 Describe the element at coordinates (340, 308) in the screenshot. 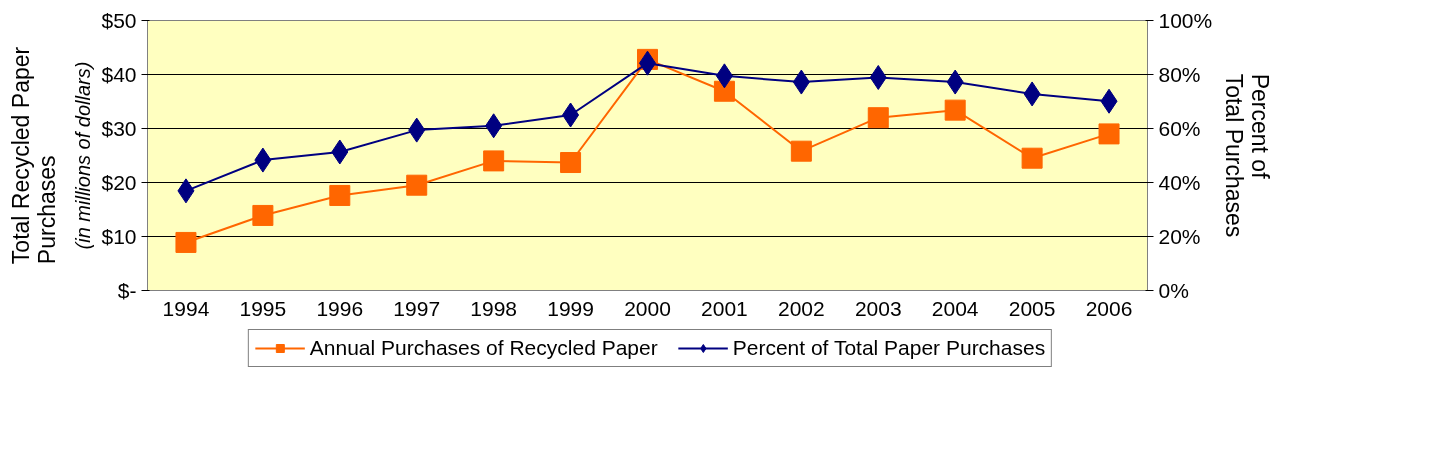

I see `x-tick-label: 1996` at that location.